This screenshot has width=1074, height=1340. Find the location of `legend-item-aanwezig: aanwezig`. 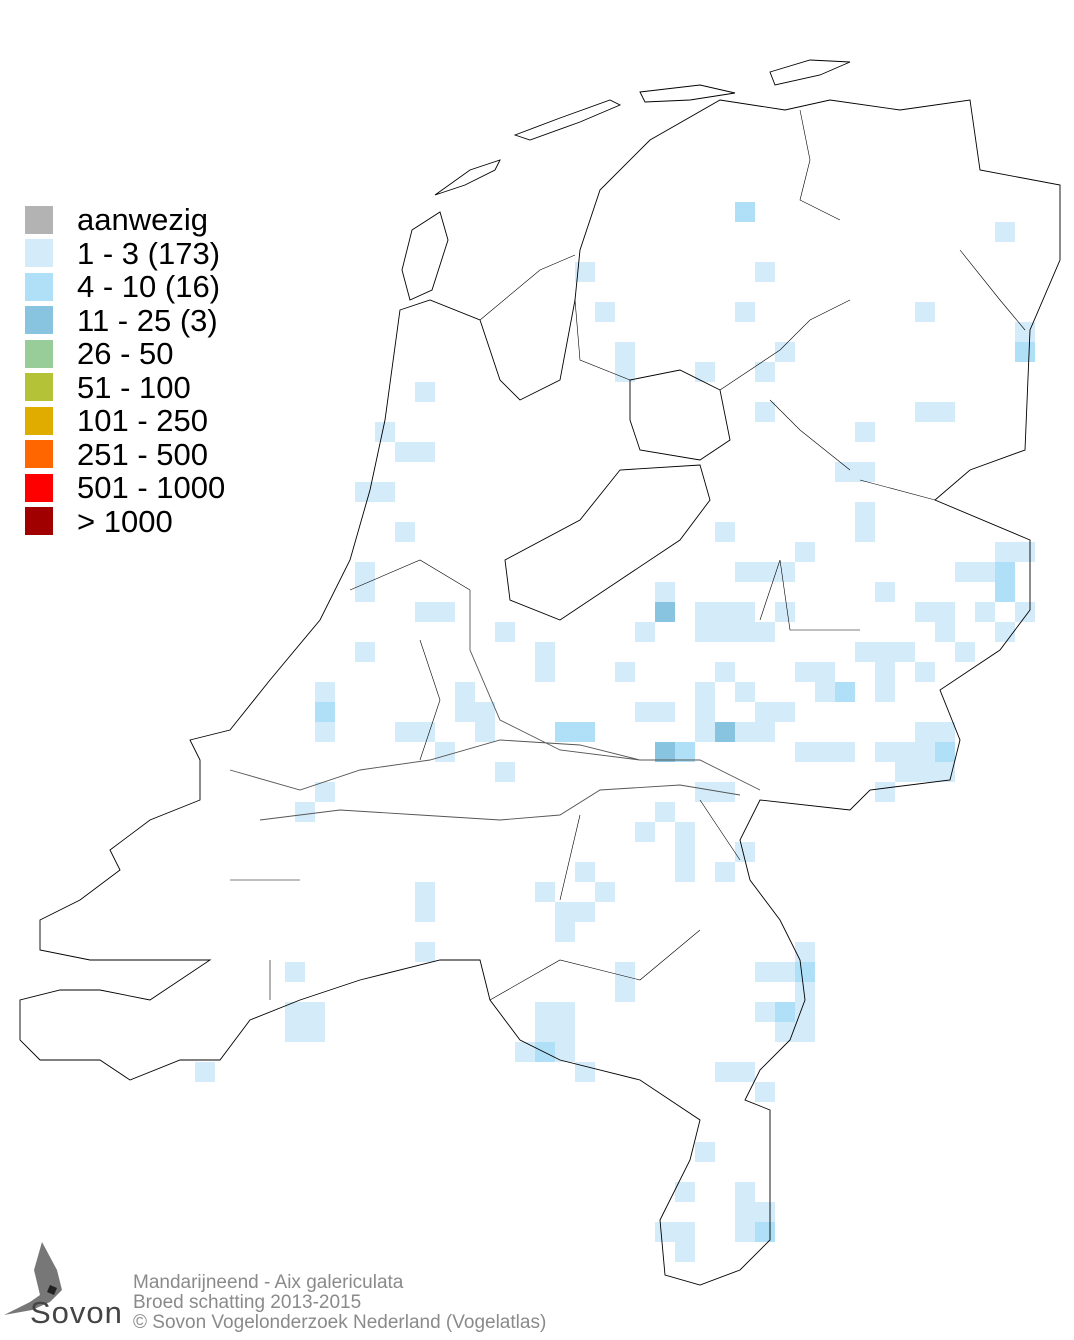

legend-item-aanwezig: aanwezig is located at coordinates (125, 220).